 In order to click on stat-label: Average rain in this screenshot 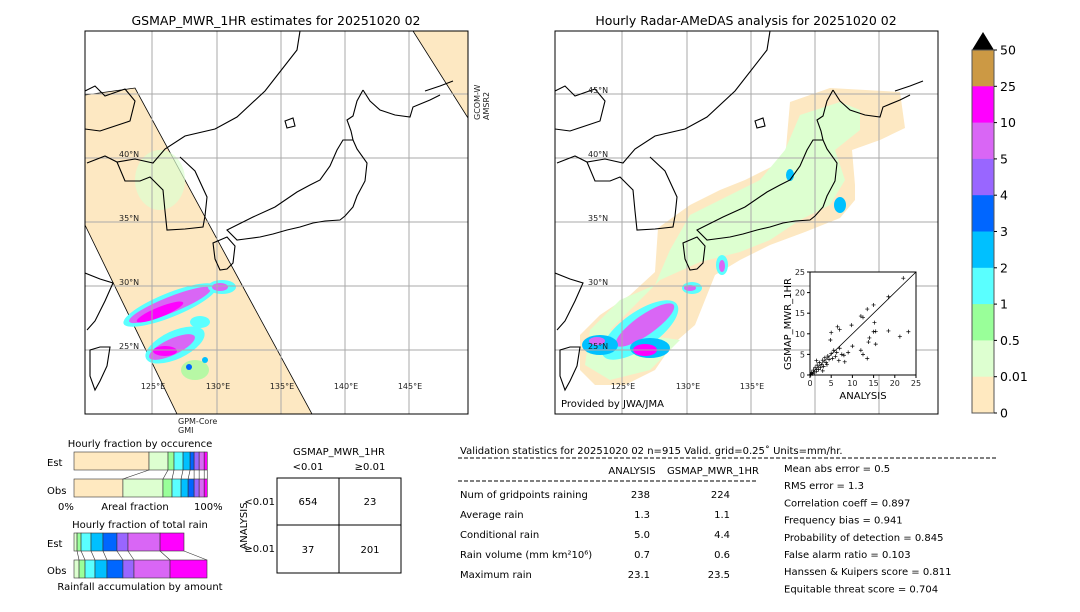, I will do `click(492, 515)`.